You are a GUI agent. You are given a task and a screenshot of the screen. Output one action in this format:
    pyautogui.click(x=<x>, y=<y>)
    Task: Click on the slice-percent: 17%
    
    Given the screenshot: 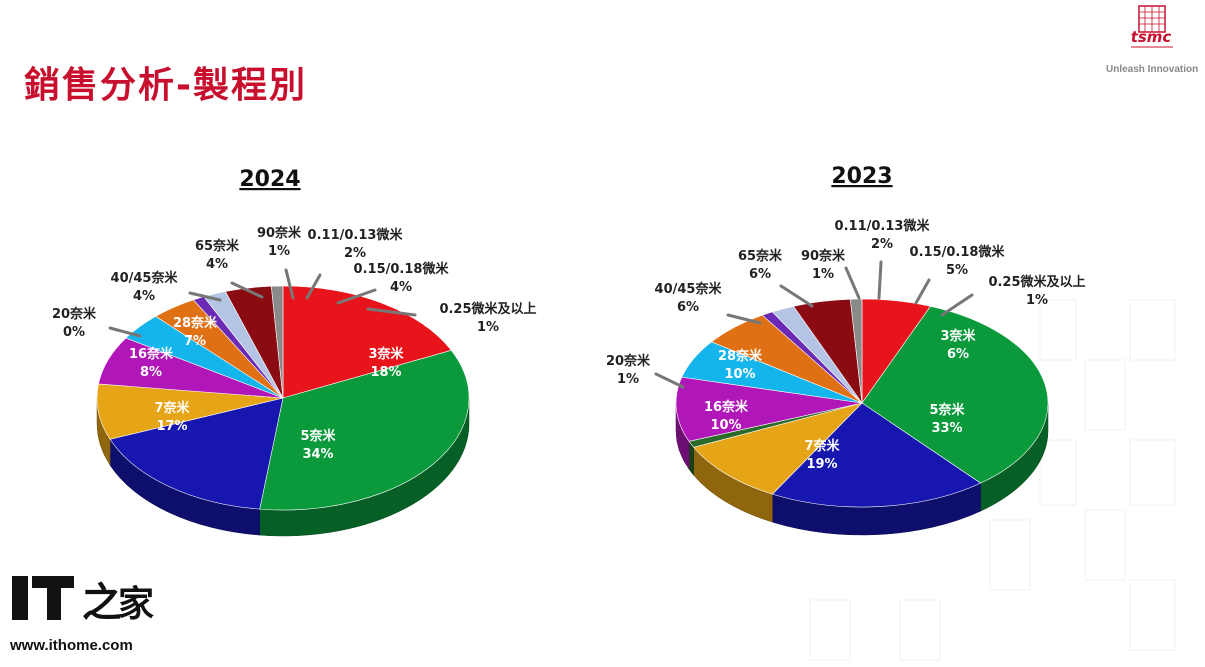 What is the action you would take?
    pyautogui.click(x=171, y=426)
    